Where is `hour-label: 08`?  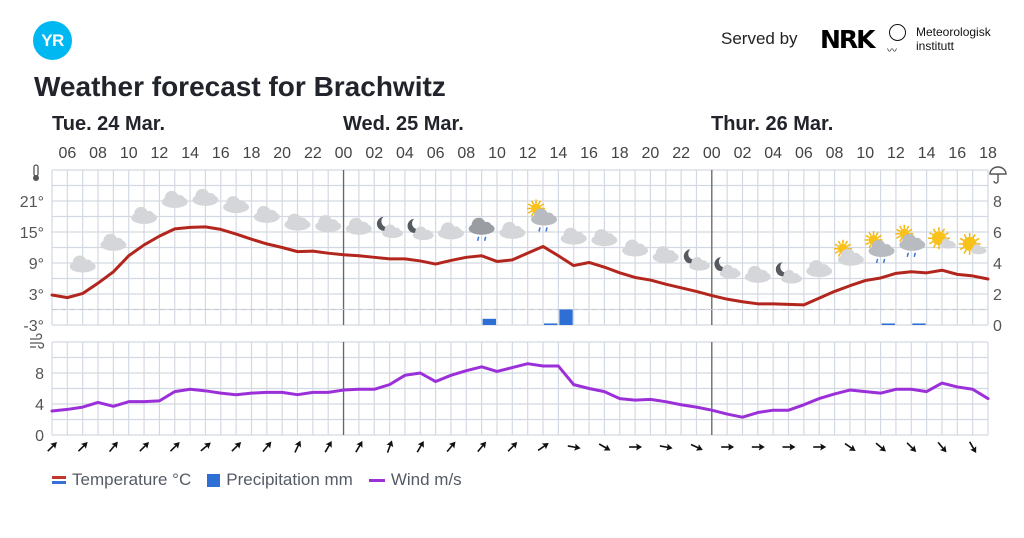 hour-label: 08 is located at coordinates (466, 153).